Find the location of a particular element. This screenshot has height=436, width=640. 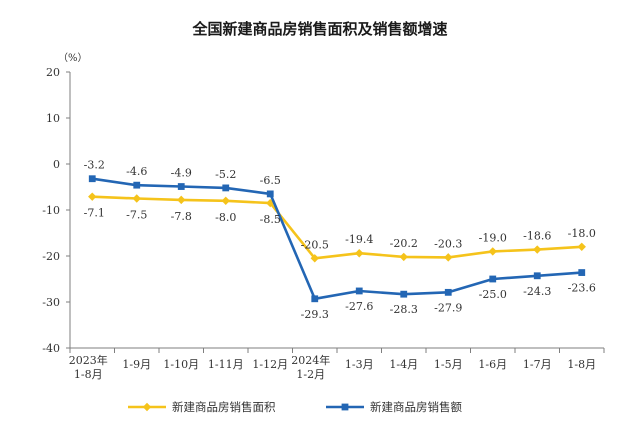

y-tick-label: 0 is located at coordinates (56, 164).